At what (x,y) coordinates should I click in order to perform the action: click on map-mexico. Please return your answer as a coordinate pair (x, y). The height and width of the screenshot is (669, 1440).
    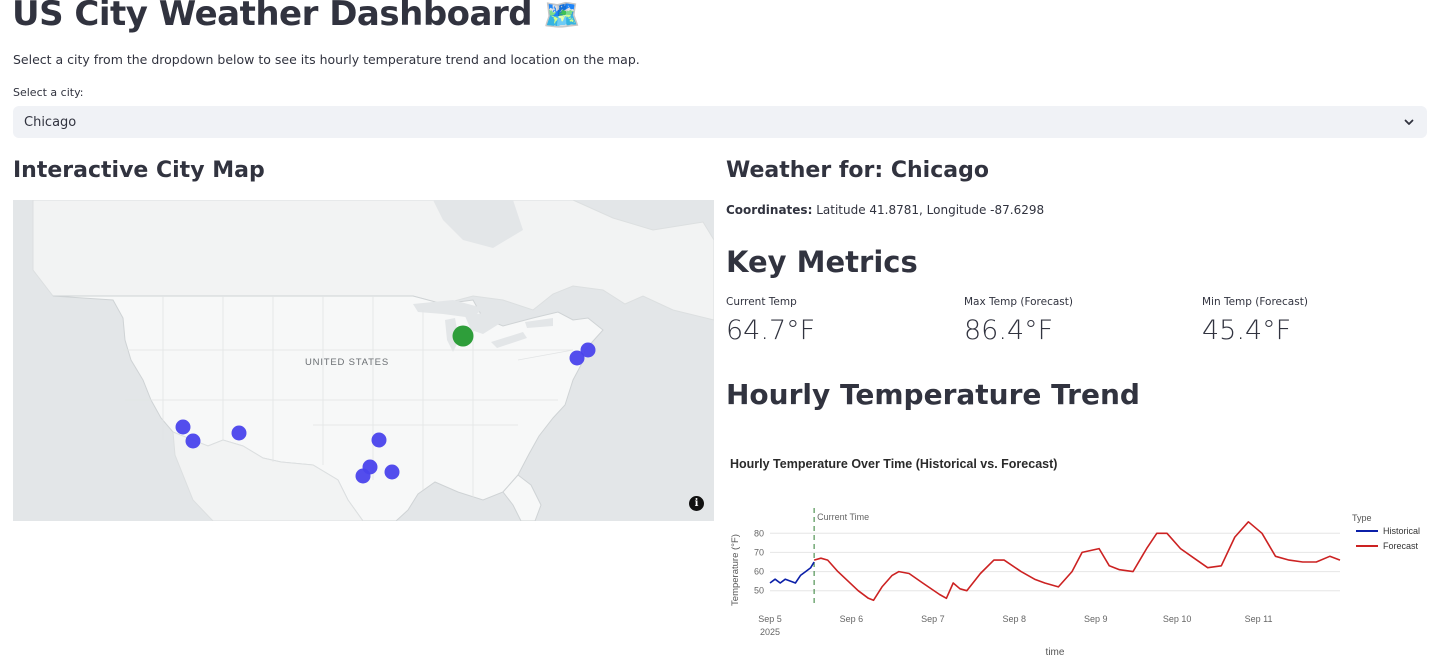
    Looking at the image, I should click on (268, 476).